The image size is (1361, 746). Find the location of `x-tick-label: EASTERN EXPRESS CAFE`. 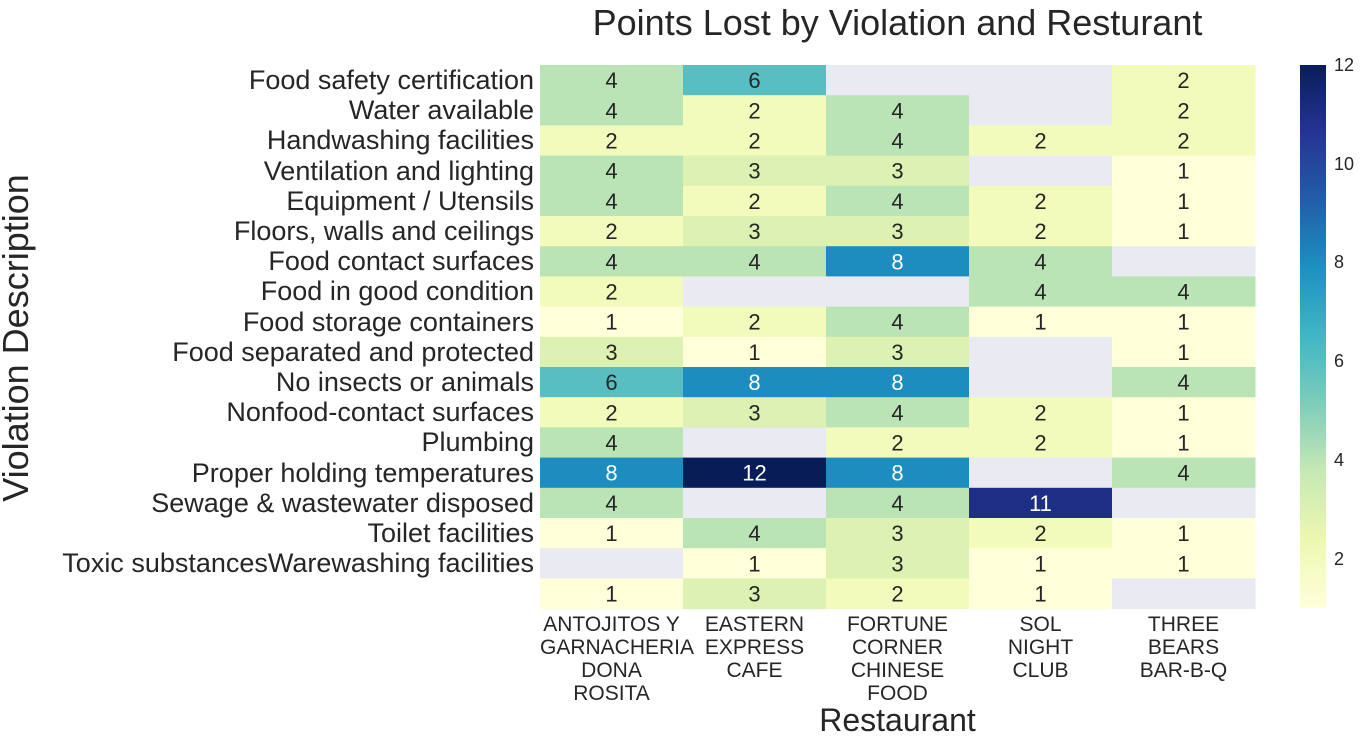

x-tick-label: EASTERN EXPRESS CAFE is located at coordinates (754, 647).